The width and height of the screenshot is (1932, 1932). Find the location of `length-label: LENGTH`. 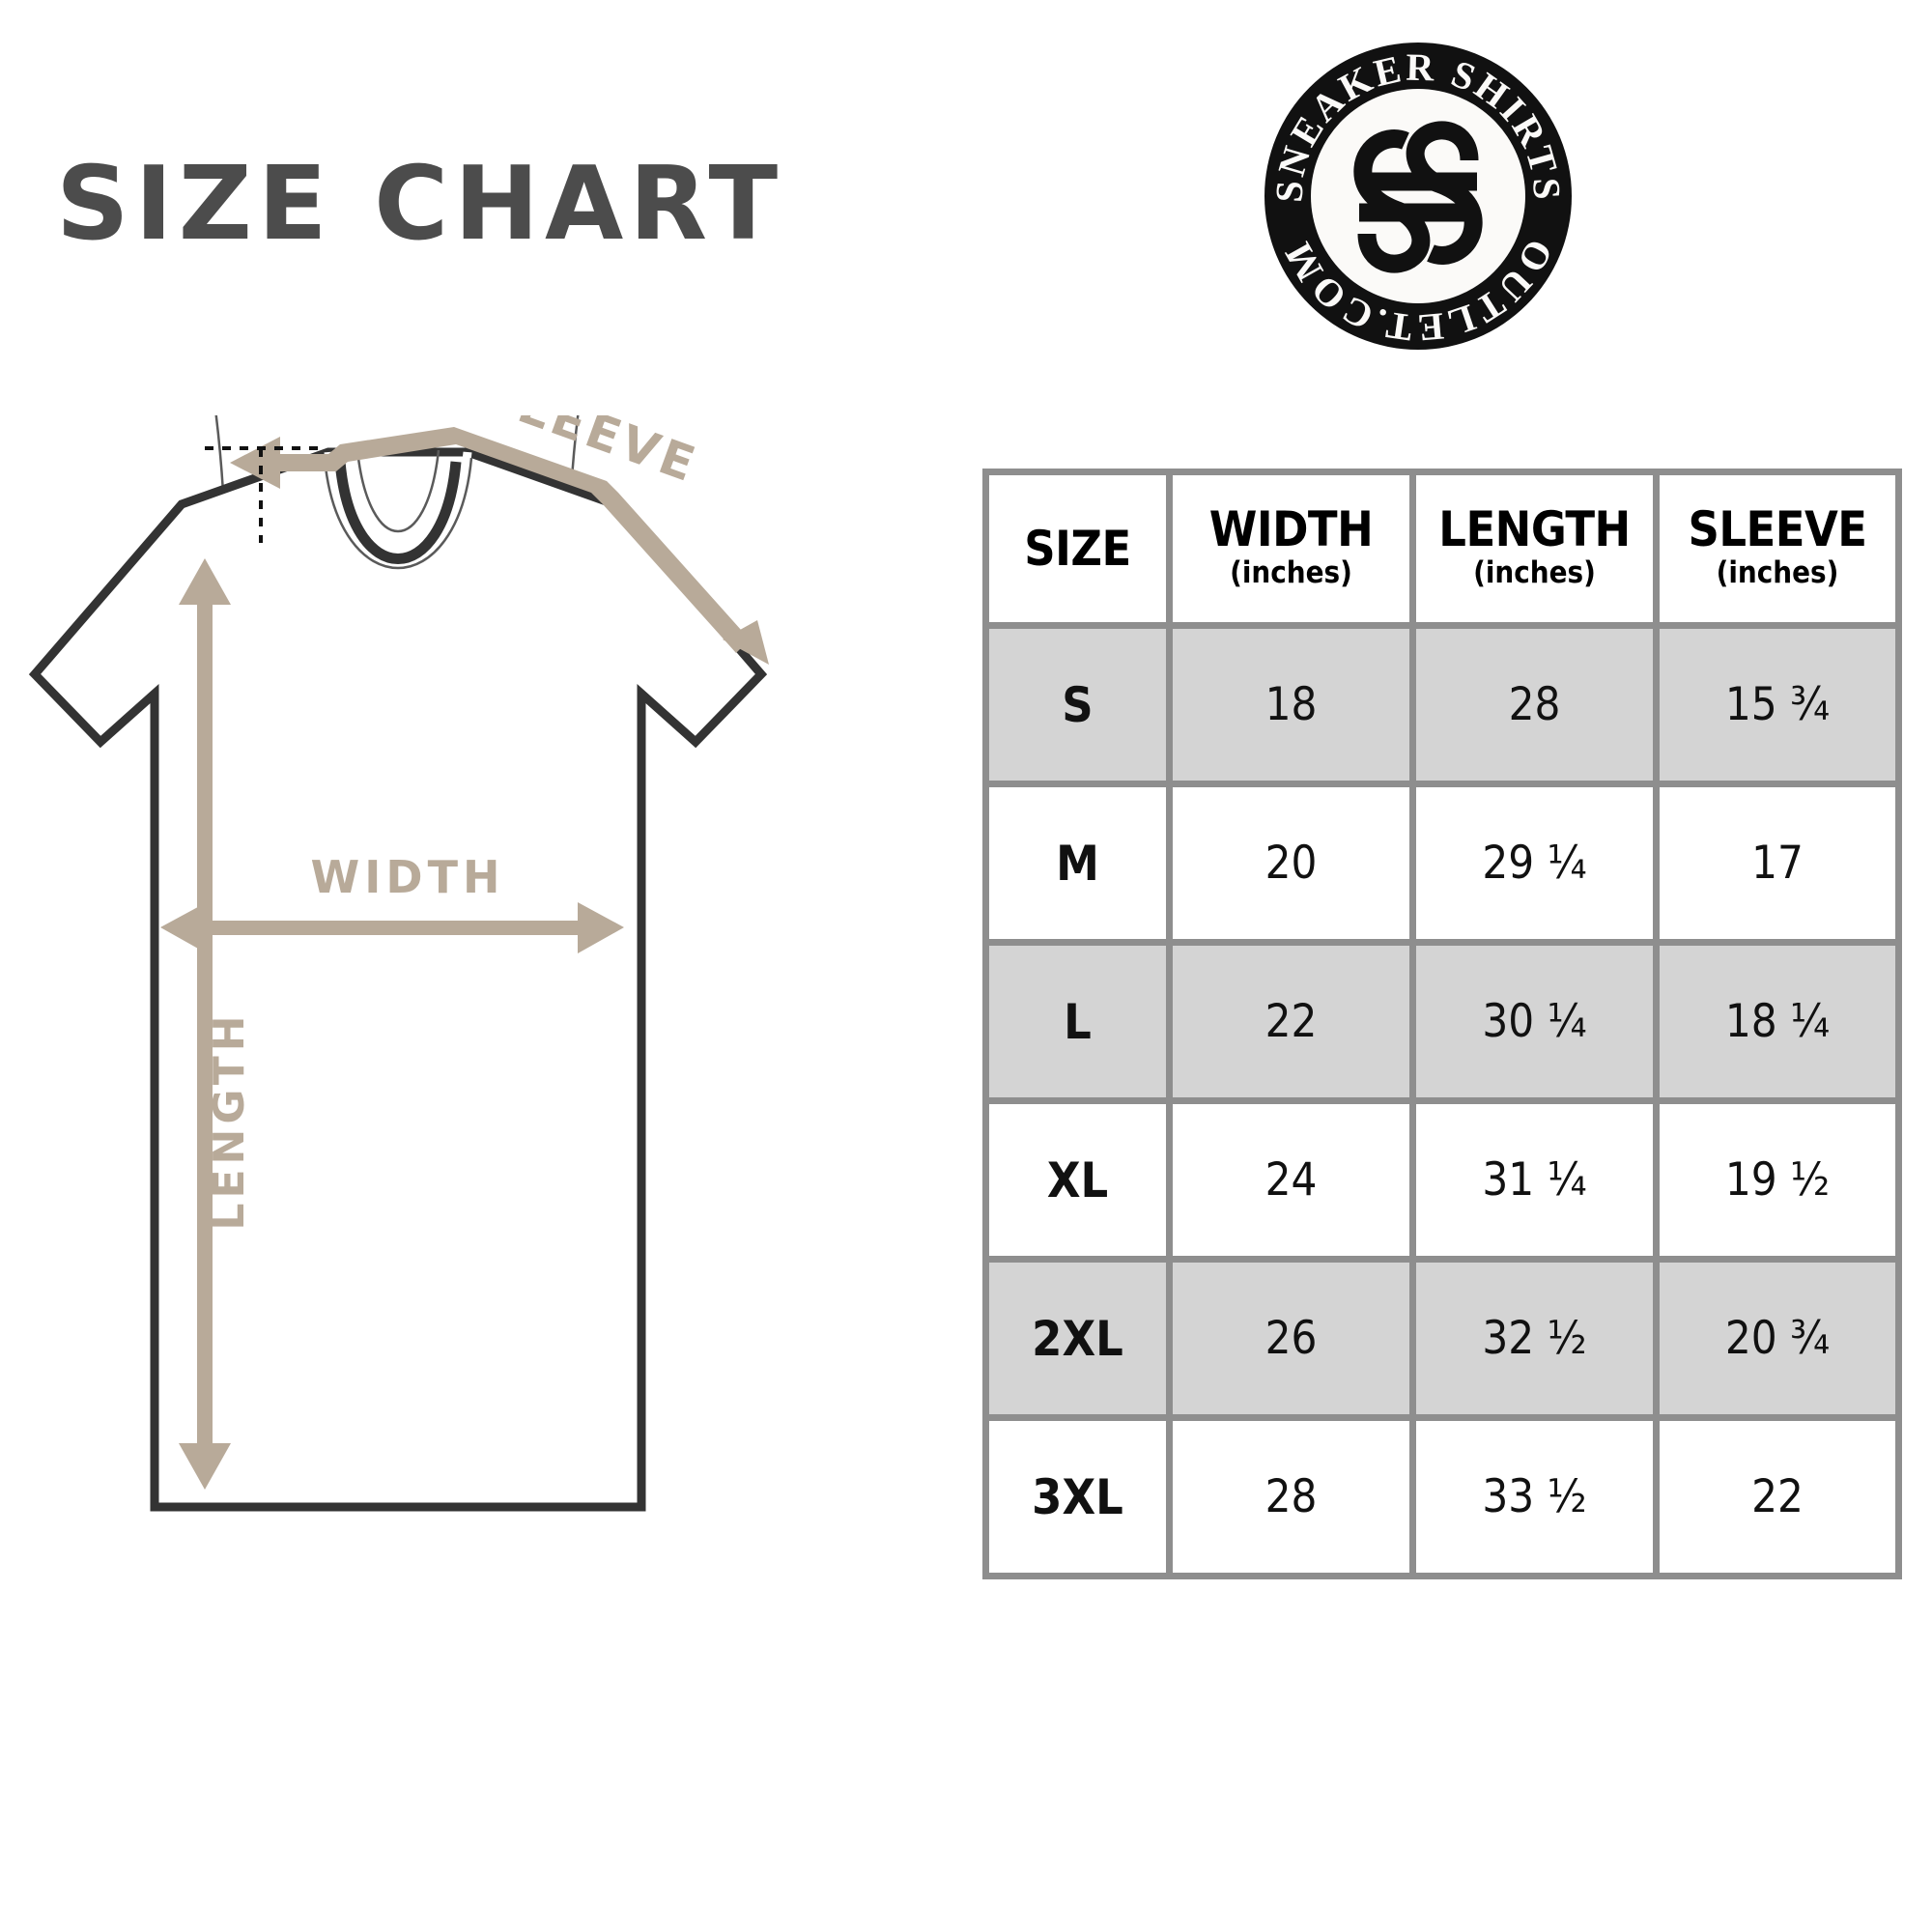

length-label: LENGTH is located at coordinates (229, 1120).